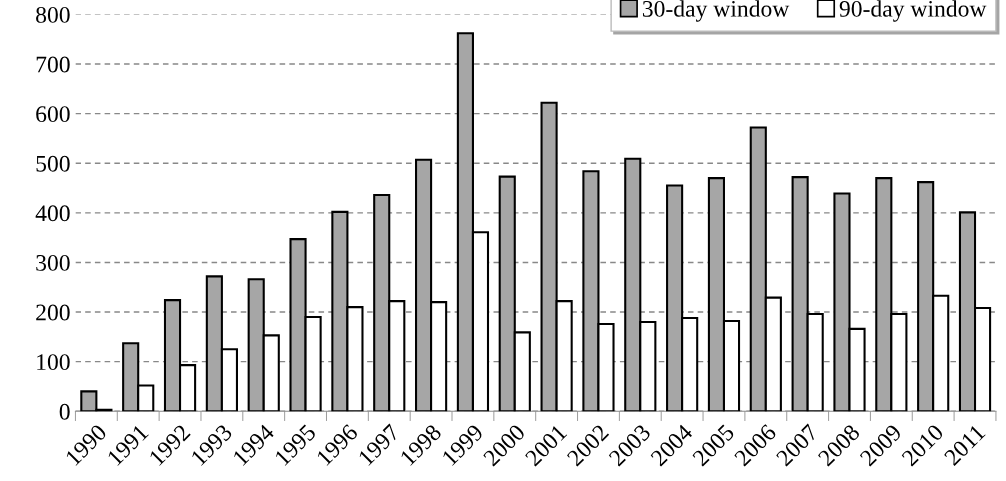  What do you see at coordinates (913, 11) in the screenshot?
I see `legend-label: 90-day window` at bounding box center [913, 11].